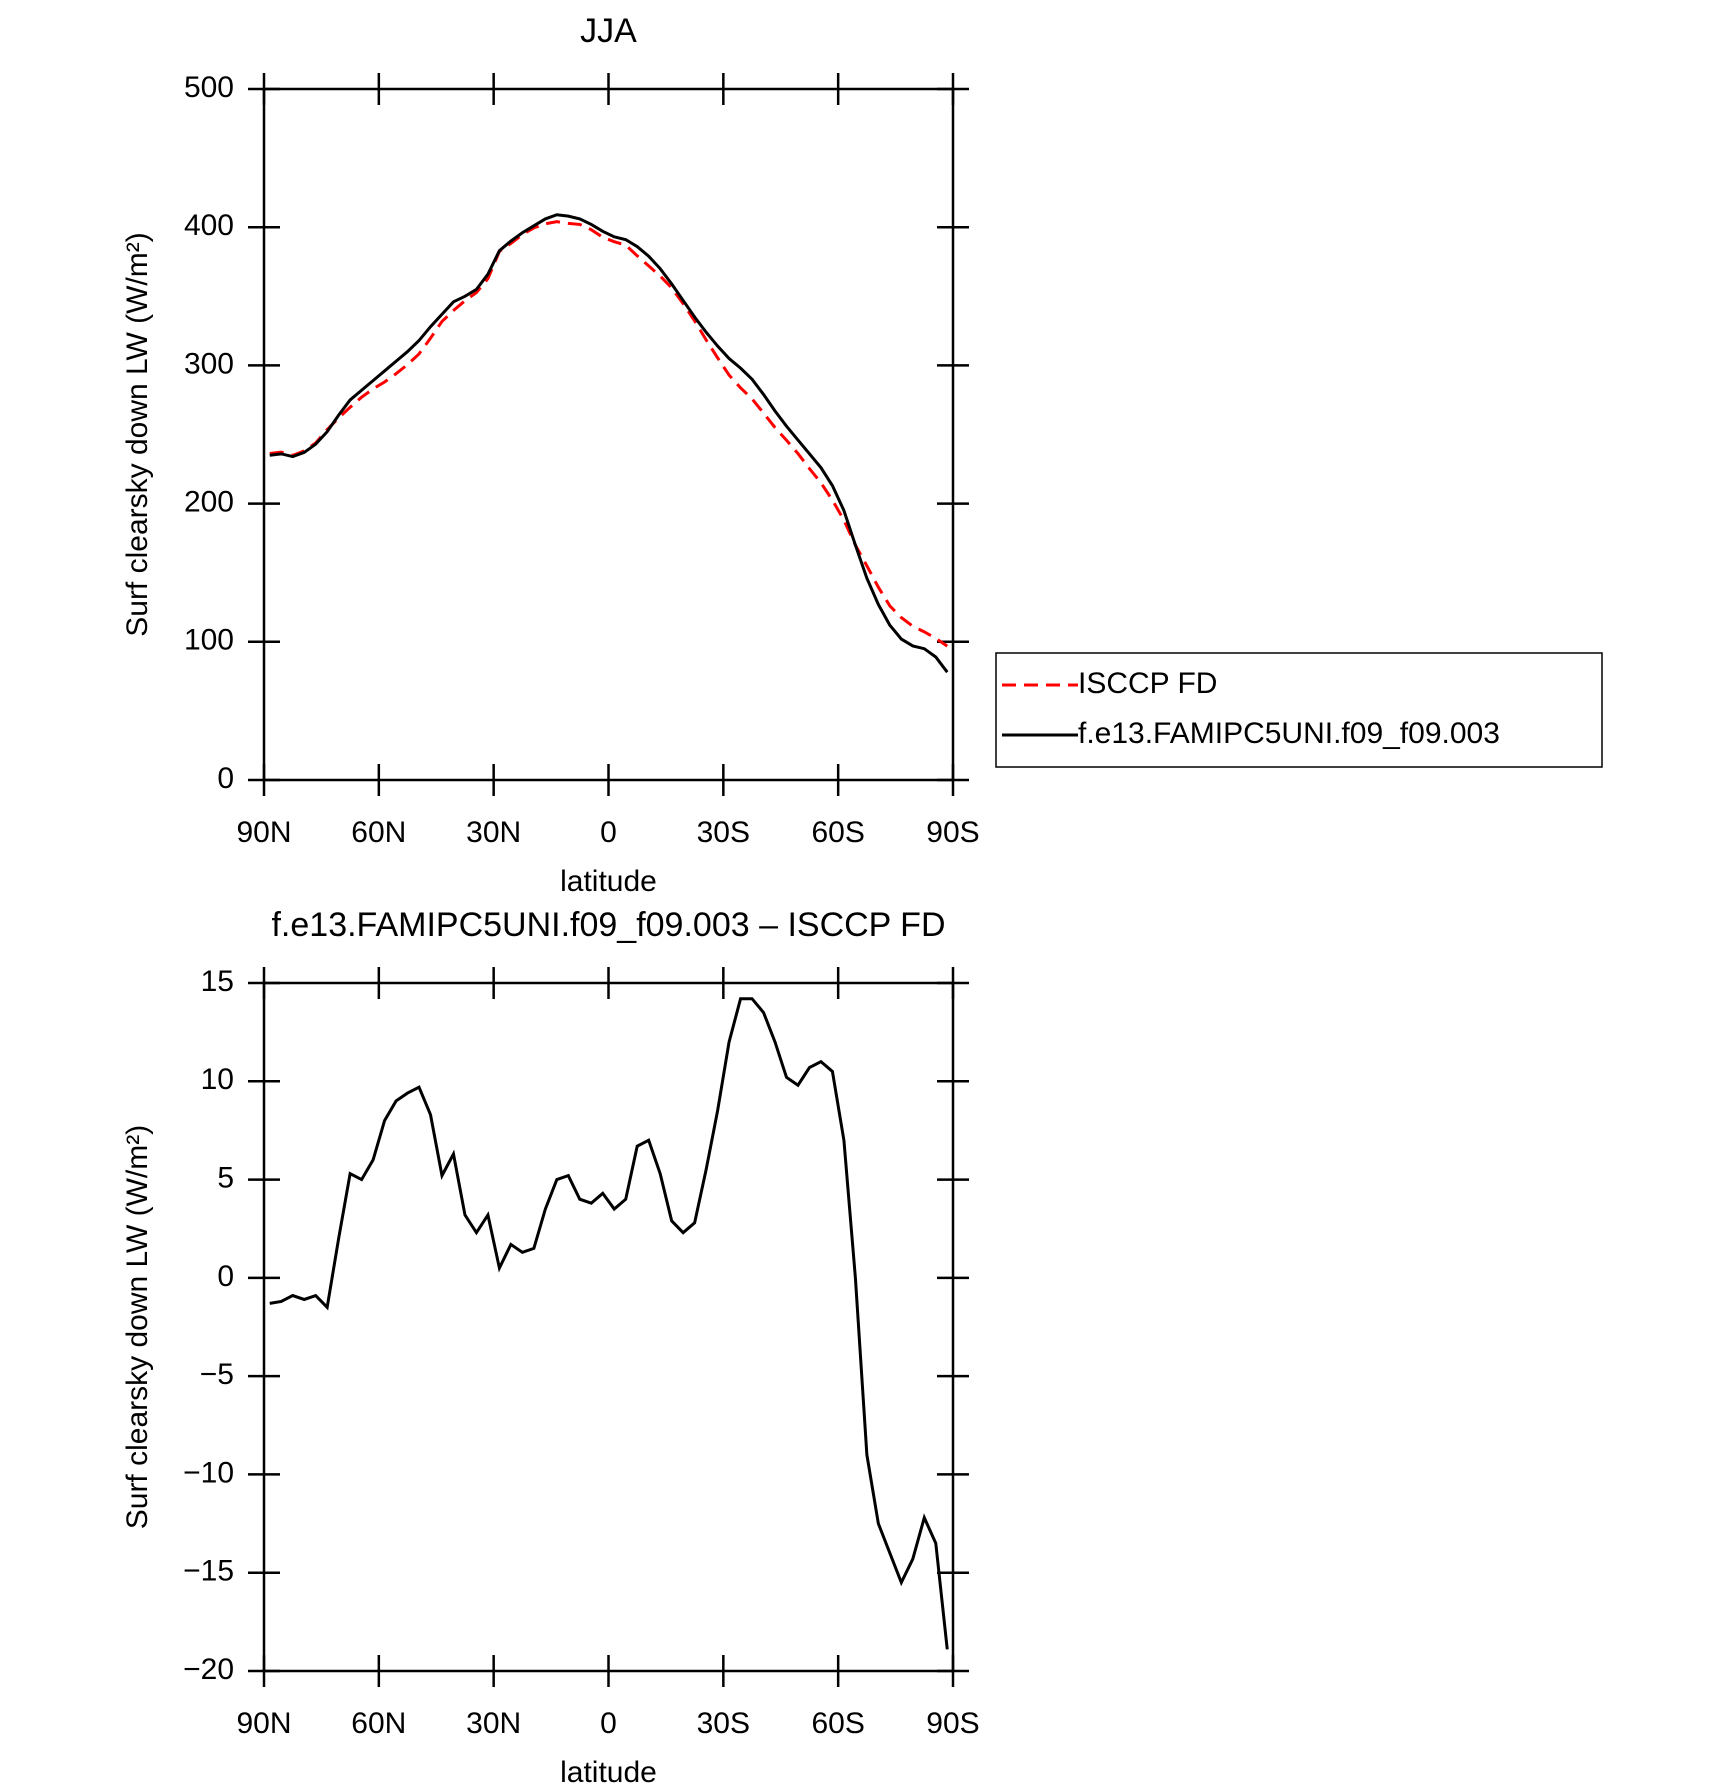  What do you see at coordinates (1147, 683) in the screenshot?
I see `legend-label: ISCCP FD` at bounding box center [1147, 683].